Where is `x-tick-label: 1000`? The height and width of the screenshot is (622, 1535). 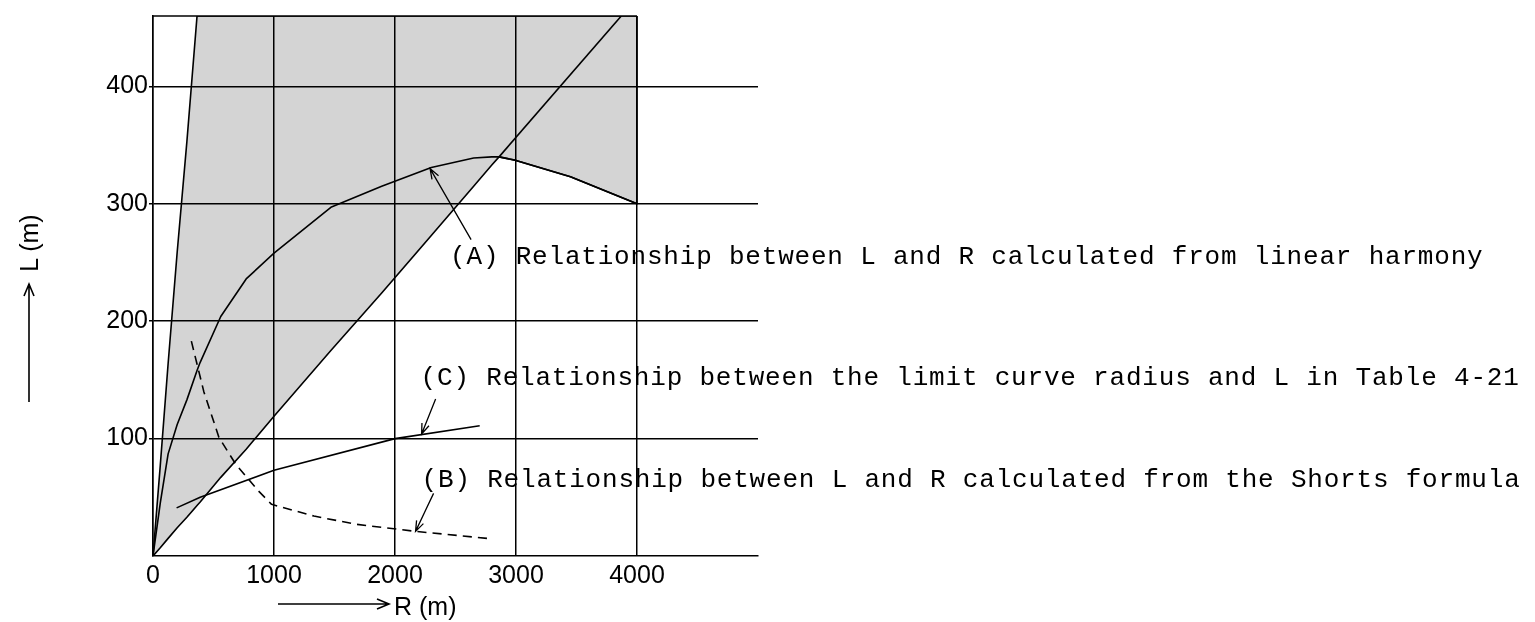 x-tick-label: 1000 is located at coordinates (274, 573).